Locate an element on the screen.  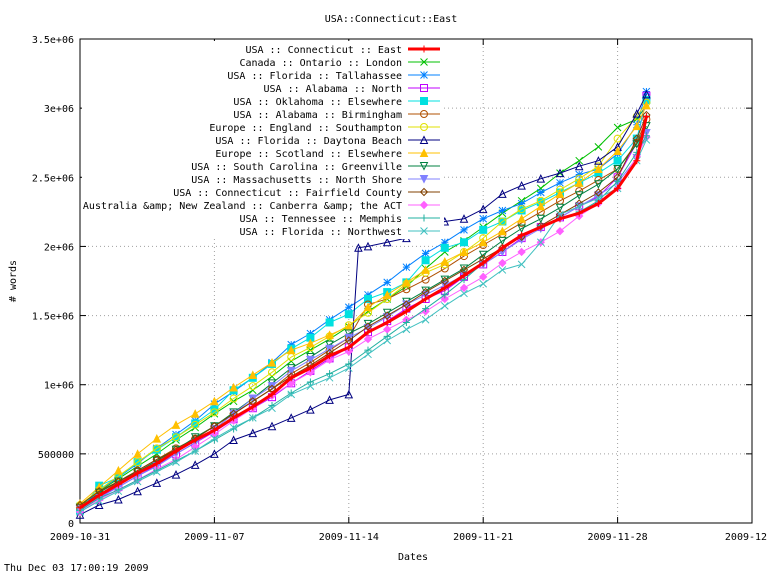
legend-entry: USA :: Tennessee :: Memphis is located at coordinates (339, 219).